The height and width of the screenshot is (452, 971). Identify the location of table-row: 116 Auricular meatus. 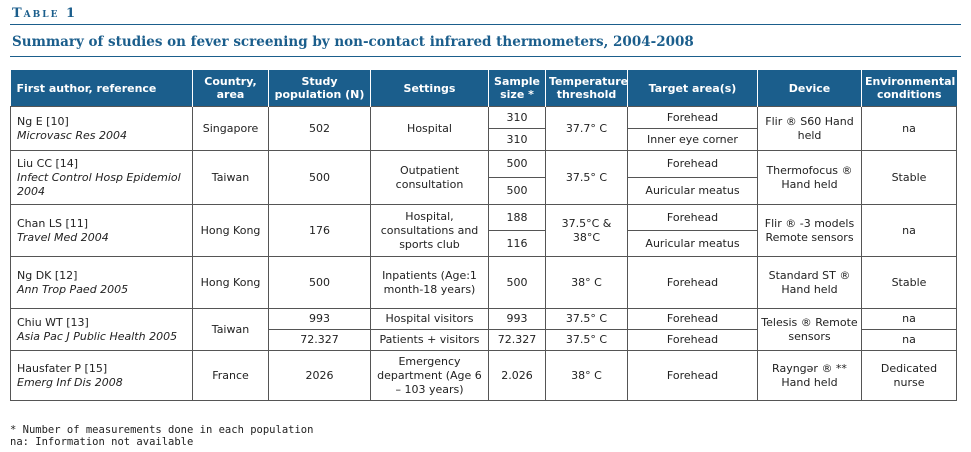
(484, 243).